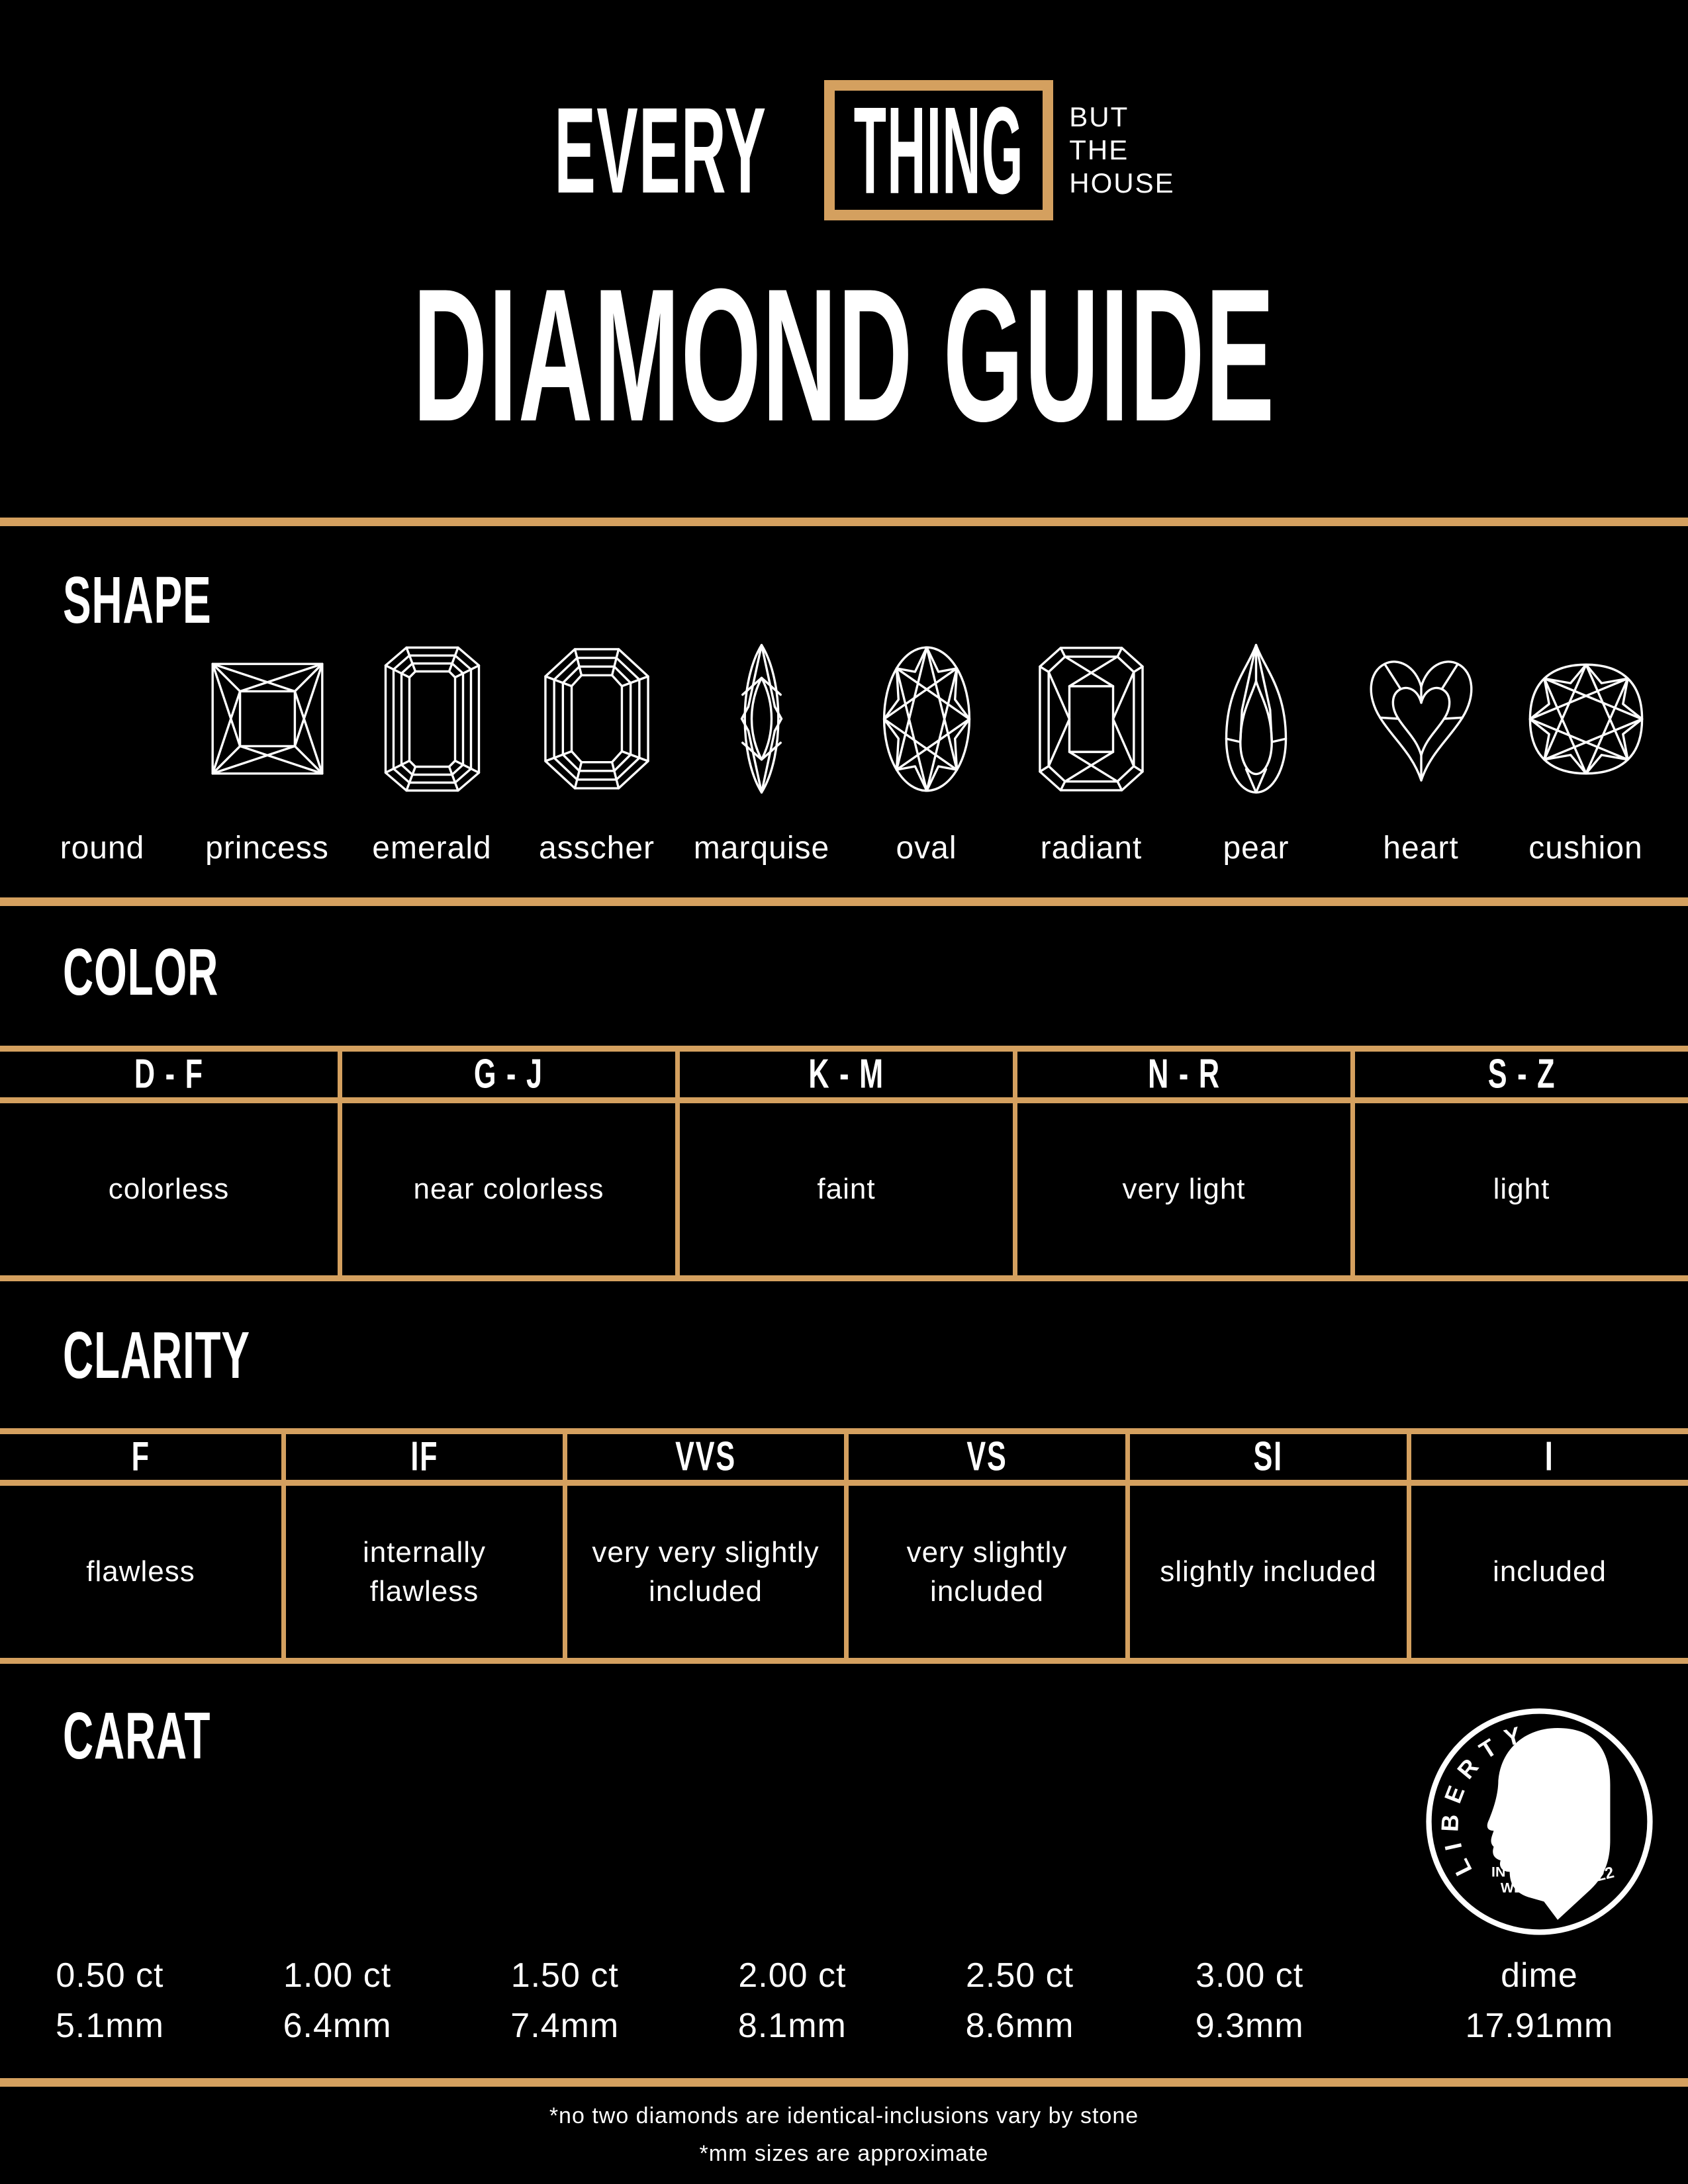  I want to click on clarity-grade-header: VS, so click(984, 1460).